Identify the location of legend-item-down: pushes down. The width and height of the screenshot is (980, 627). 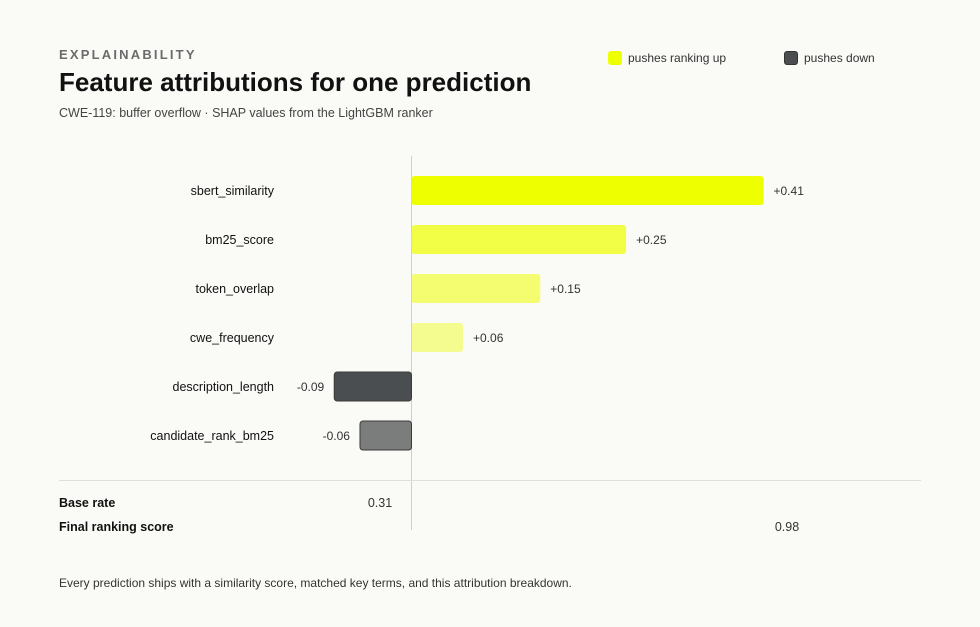
(829, 58).